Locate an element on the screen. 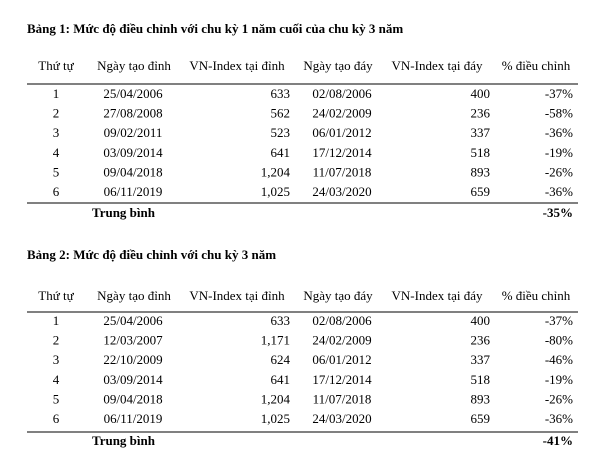 This screenshot has width=599, height=455. cell: -58% is located at coordinates (559, 113).